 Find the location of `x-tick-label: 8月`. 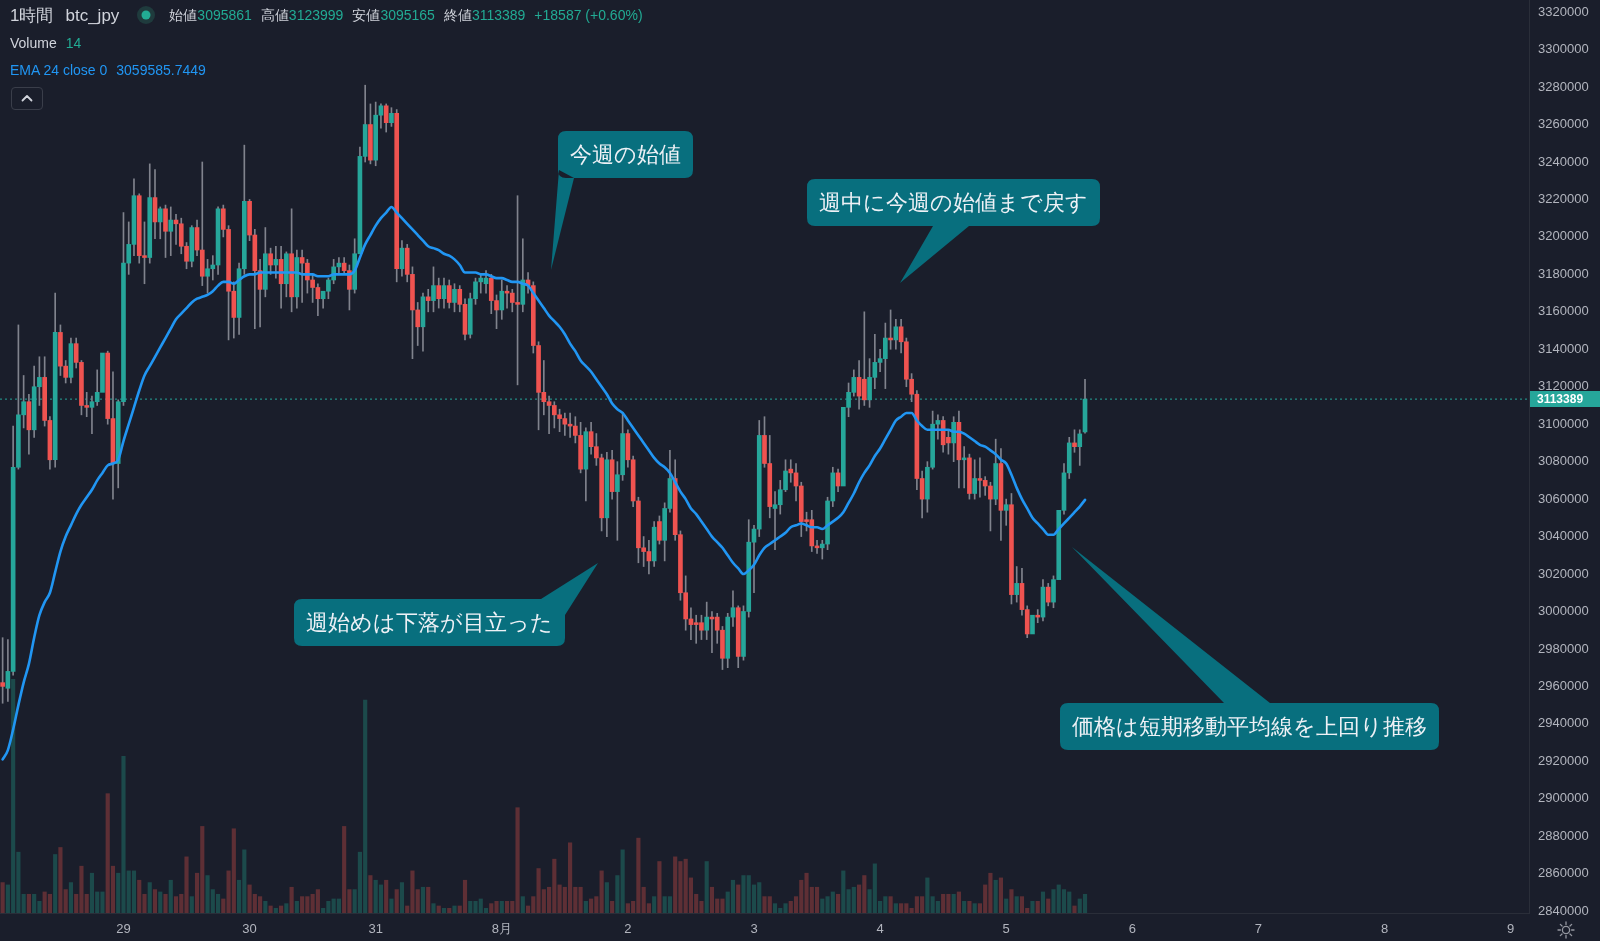

x-tick-label: 8月 is located at coordinates (501, 929).